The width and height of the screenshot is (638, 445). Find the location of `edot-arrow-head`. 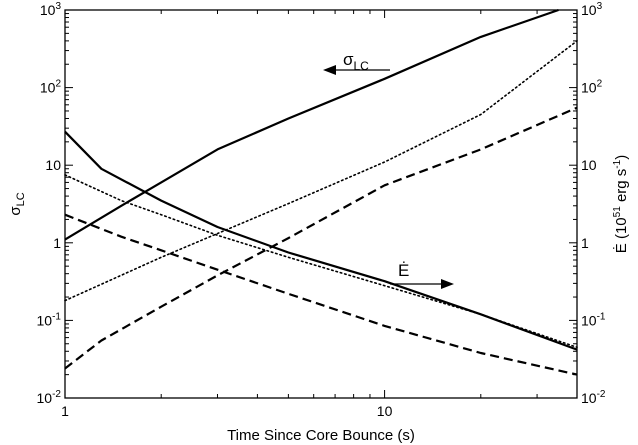

edot-arrow-head is located at coordinates (447, 284).